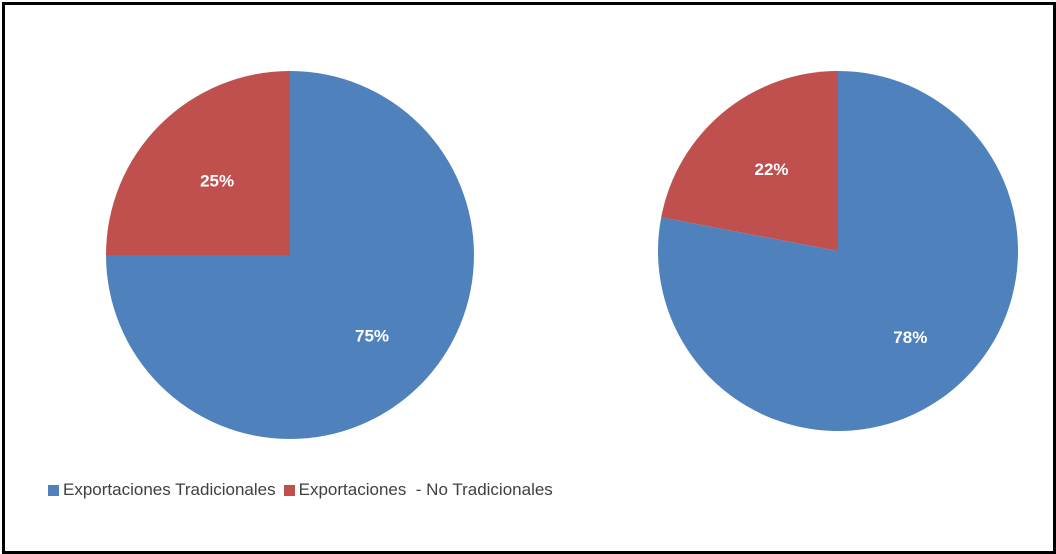 The image size is (1056, 554). Describe the element at coordinates (289, 490) in the screenshot. I see `legend-swatch-no-tradicionales` at that location.